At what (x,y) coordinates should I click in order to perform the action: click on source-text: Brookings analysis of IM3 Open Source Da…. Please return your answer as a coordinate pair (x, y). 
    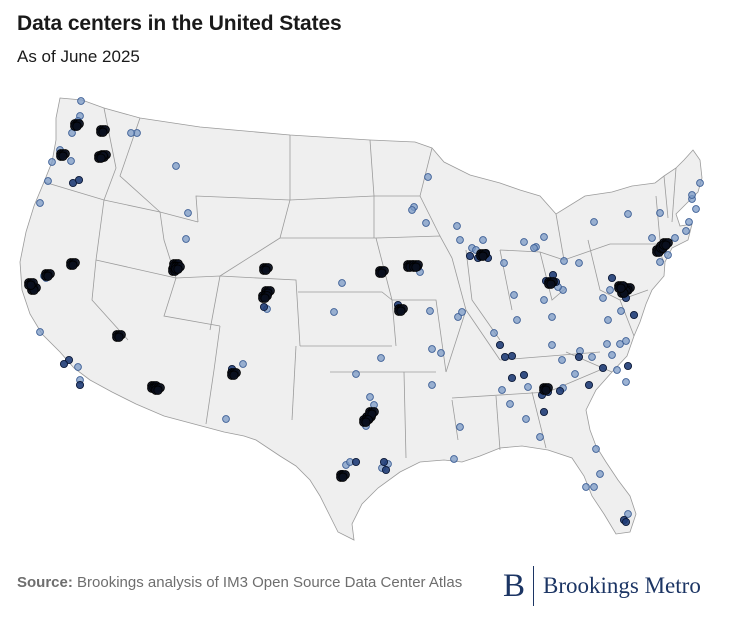
    Looking at the image, I should click on (270, 582).